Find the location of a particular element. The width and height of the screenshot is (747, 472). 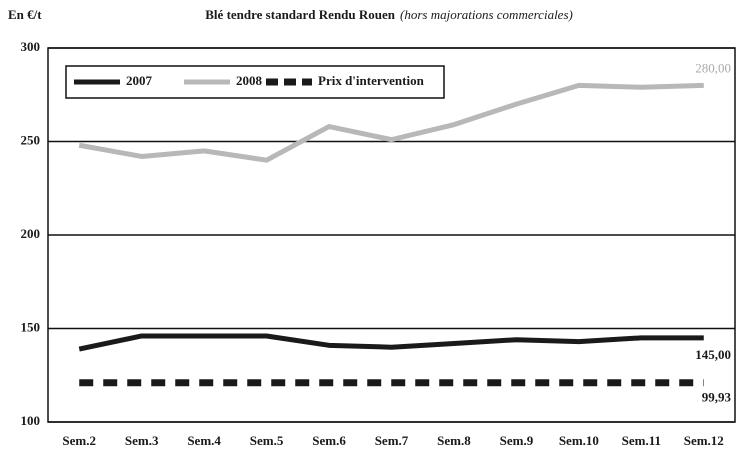

x-tick-label: Sem.9 is located at coordinates (517, 440).